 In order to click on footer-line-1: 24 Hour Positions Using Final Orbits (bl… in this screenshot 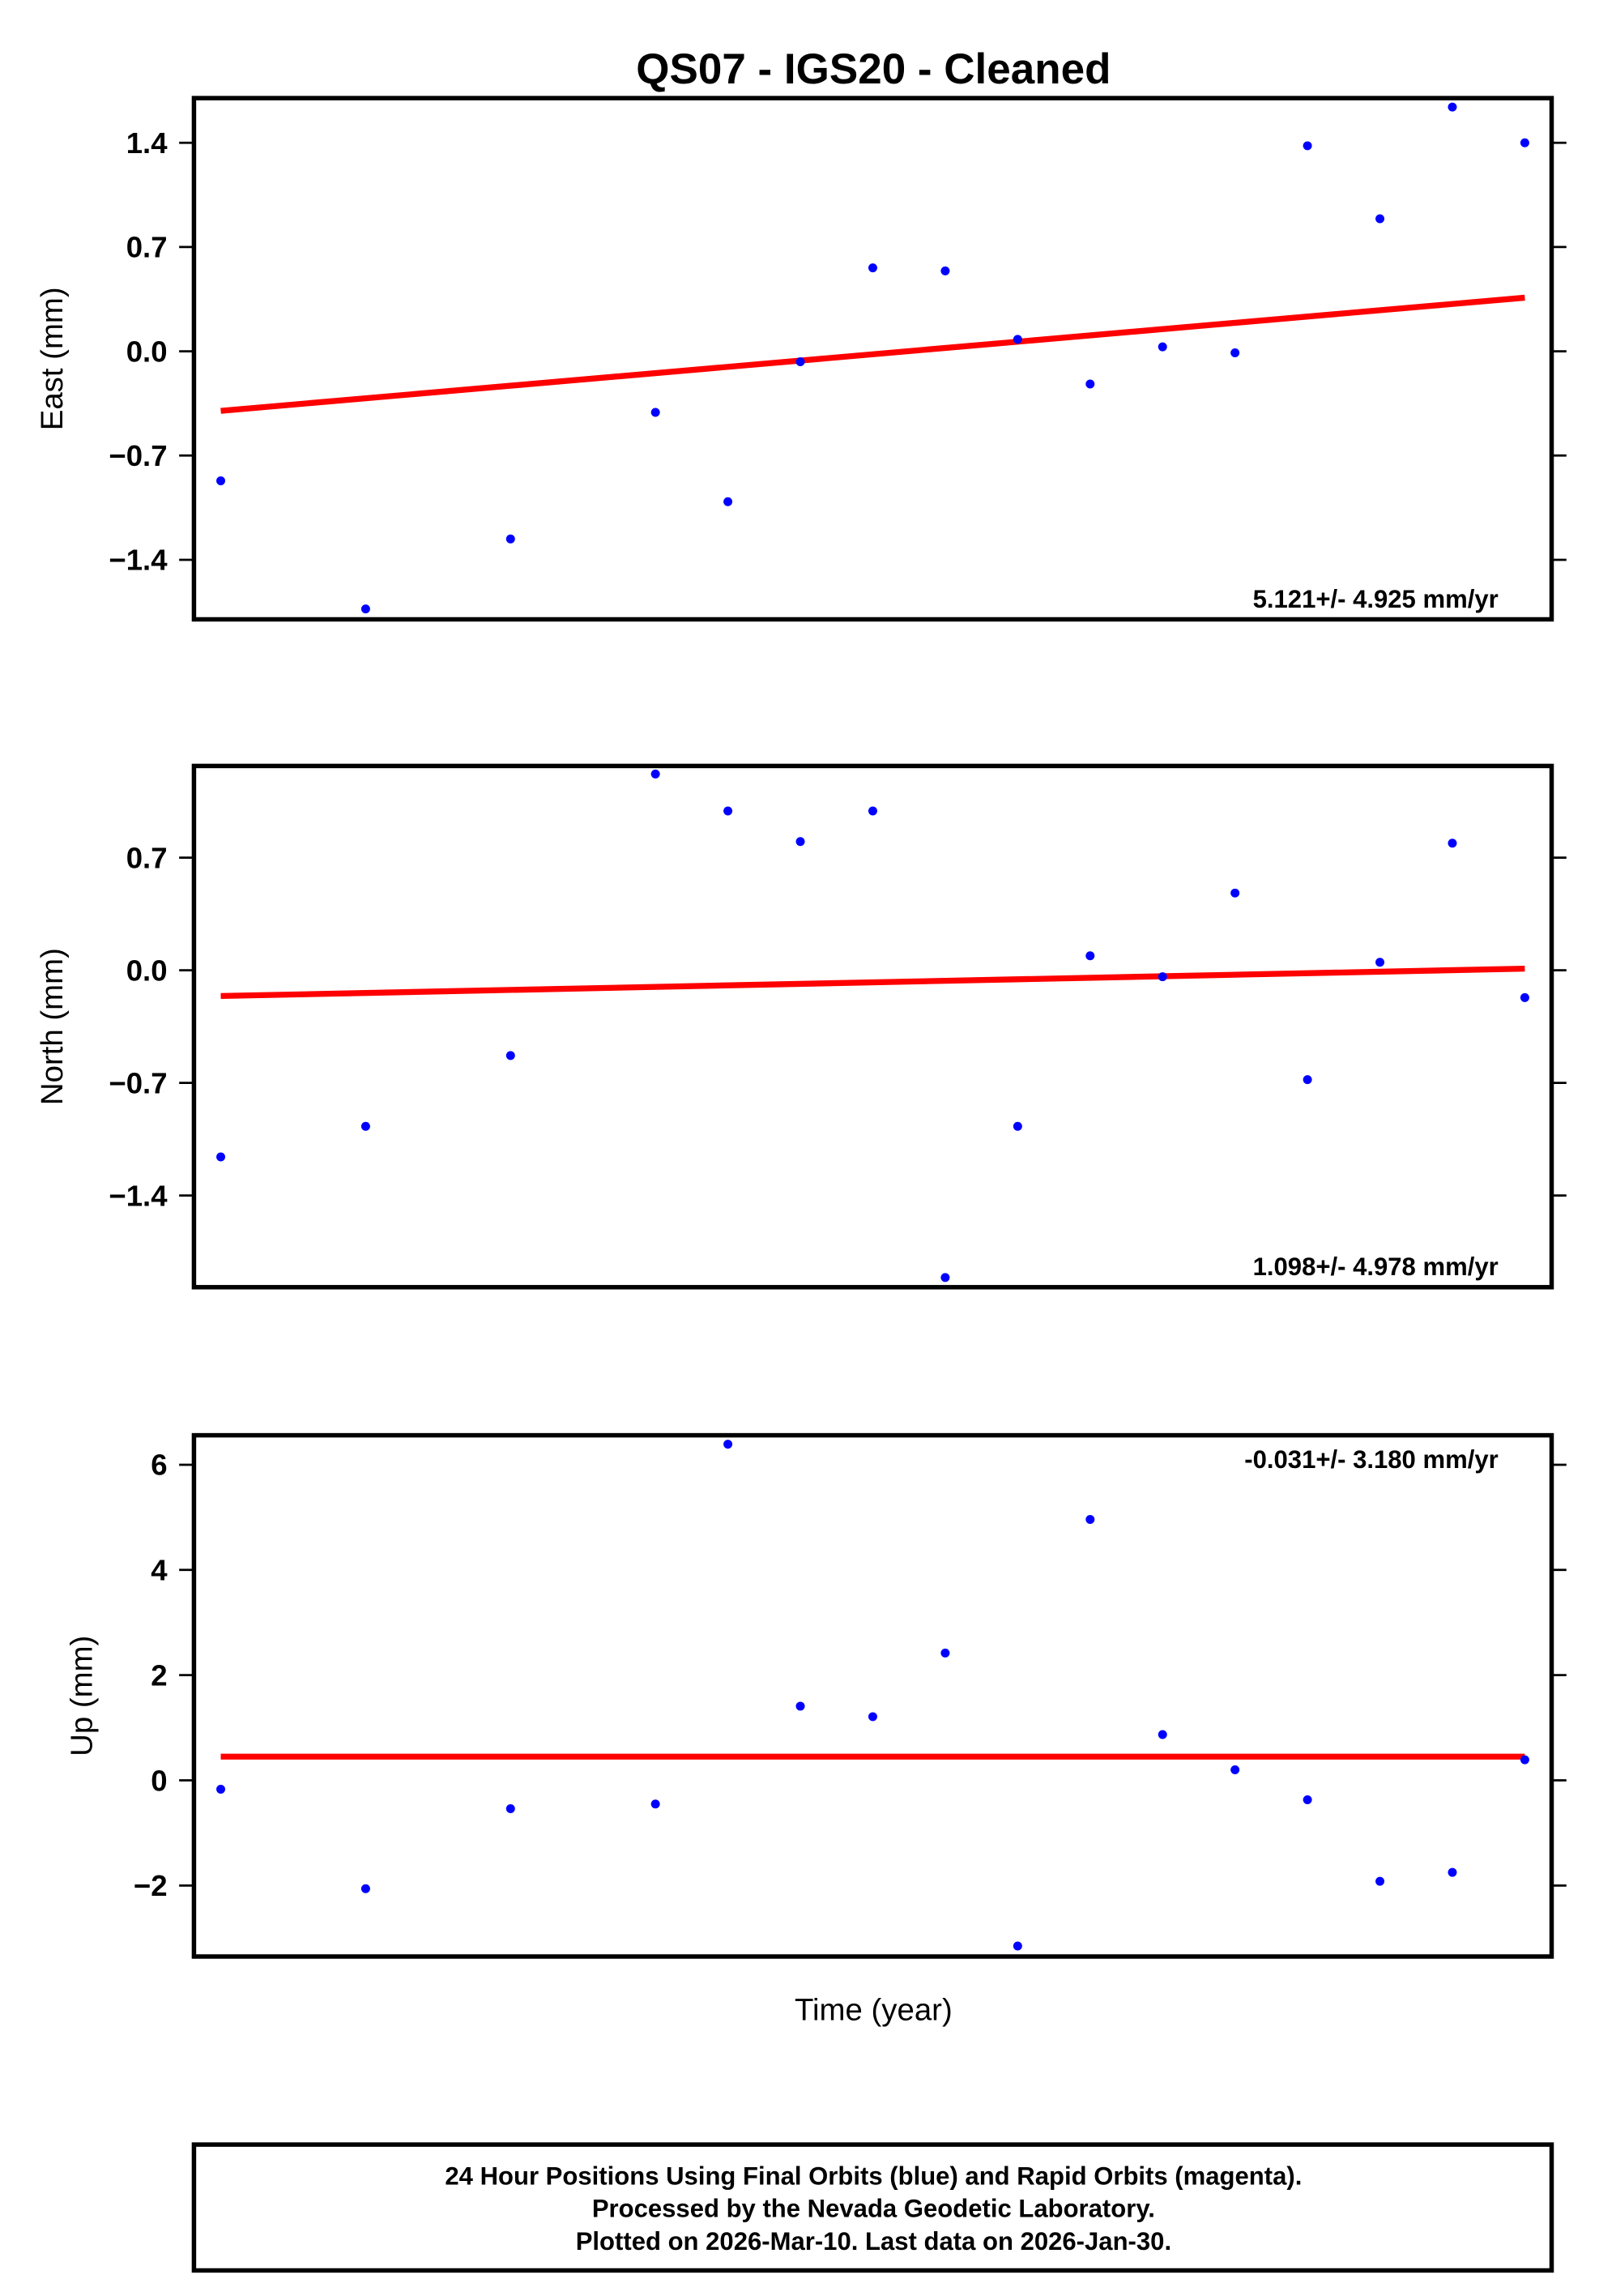, I will do `click(873, 2176)`.